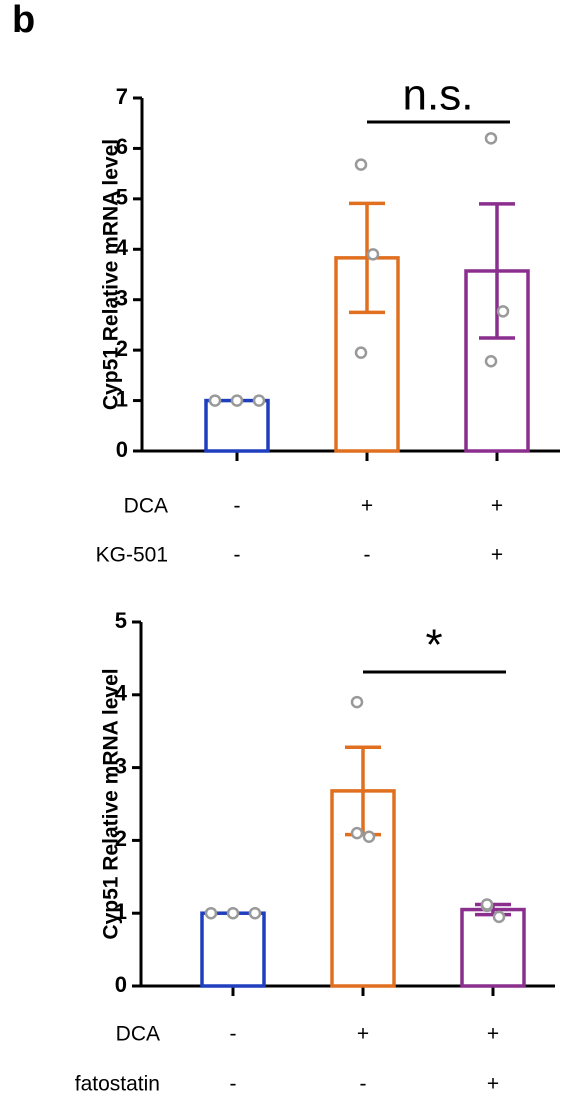 The height and width of the screenshot is (1099, 562). I want to click on significance-label: *, so click(433, 645).